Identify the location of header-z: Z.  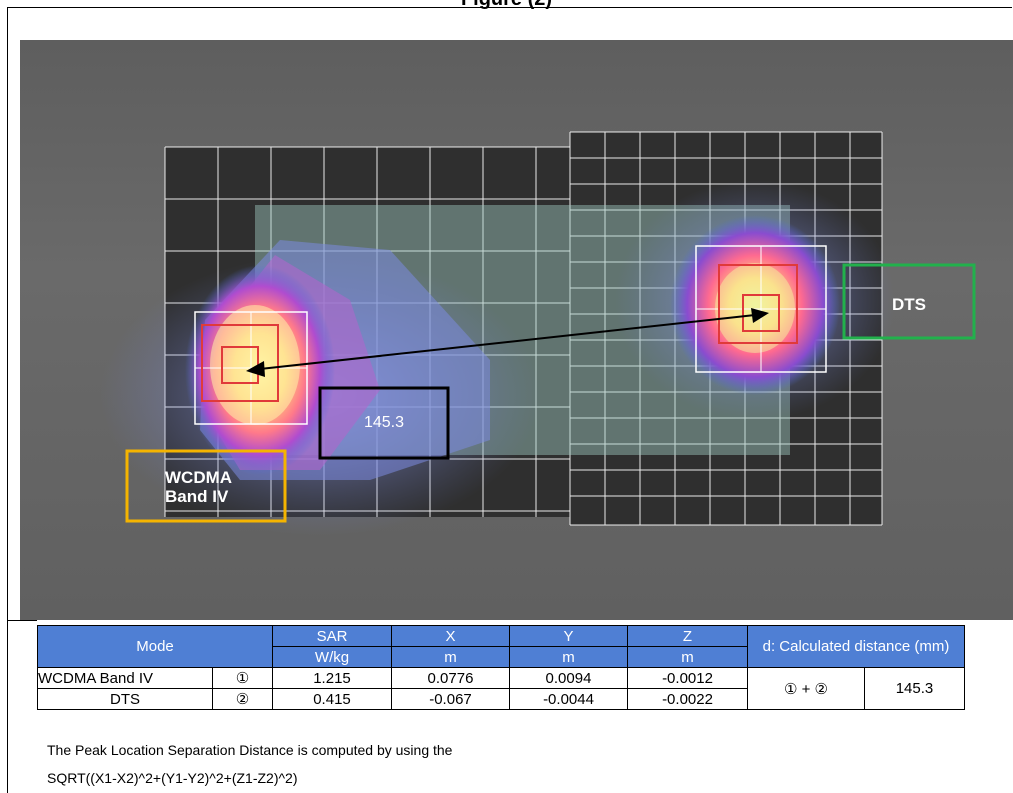
(687, 636).